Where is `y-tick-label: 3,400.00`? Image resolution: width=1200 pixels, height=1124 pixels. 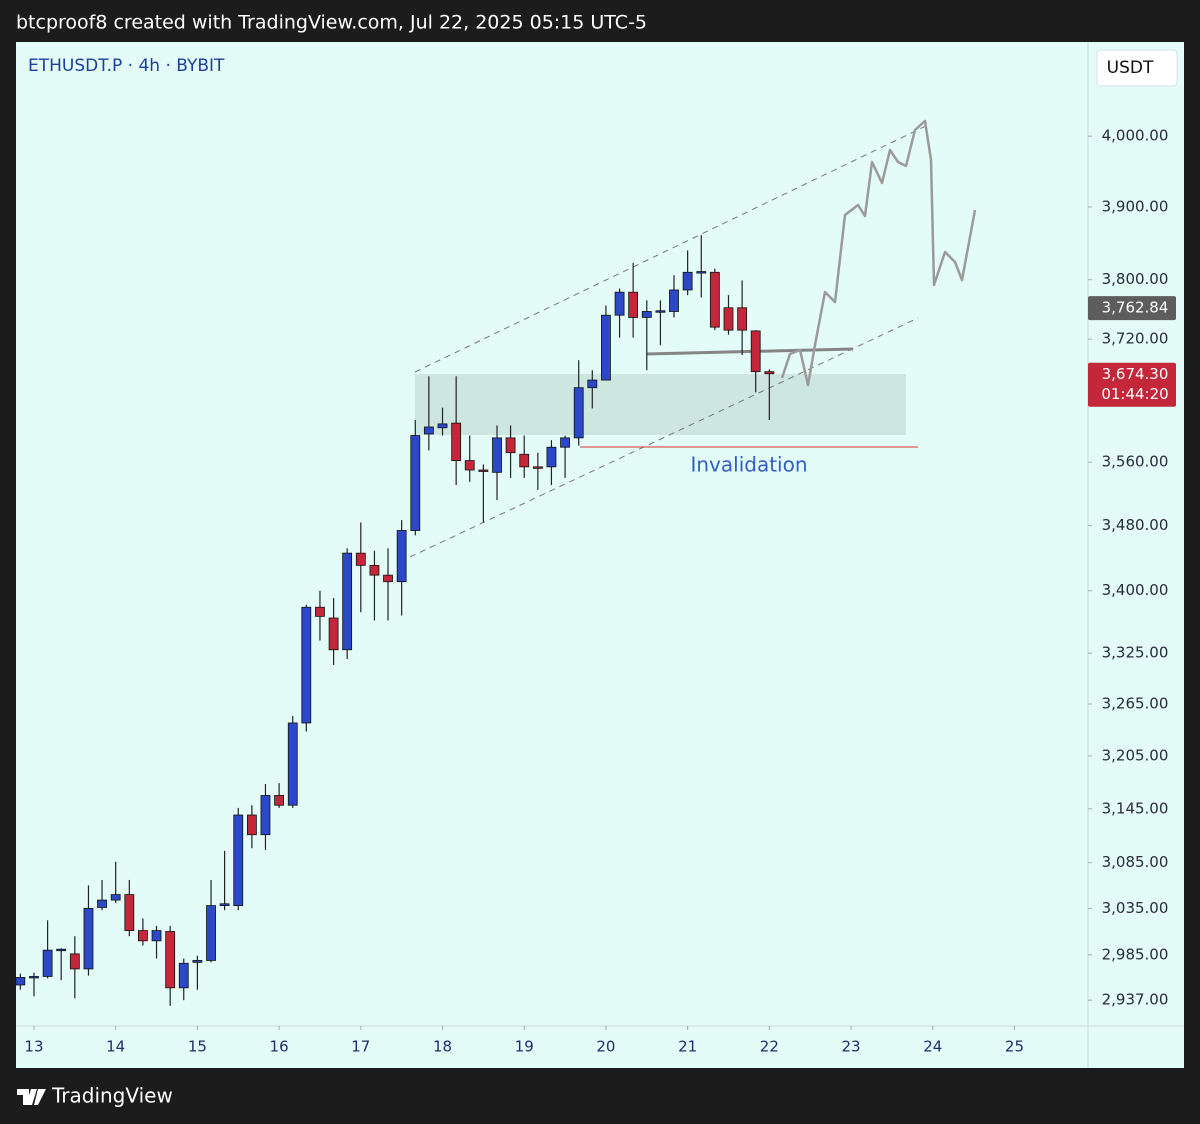
y-tick-label: 3,400.00 is located at coordinates (1135, 590).